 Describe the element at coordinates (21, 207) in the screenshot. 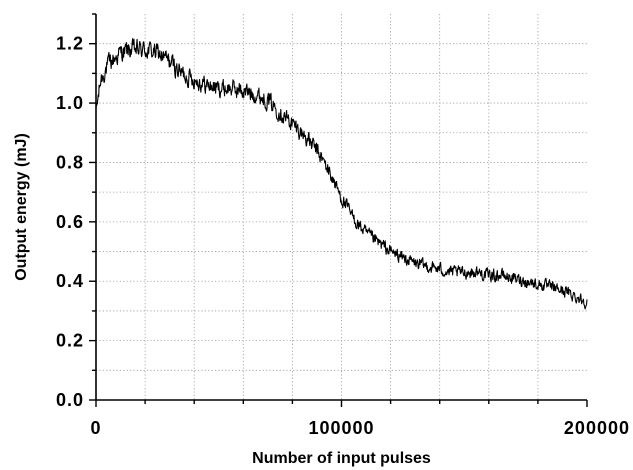

I see `y-axis-title: Output energy (mJ)` at that location.